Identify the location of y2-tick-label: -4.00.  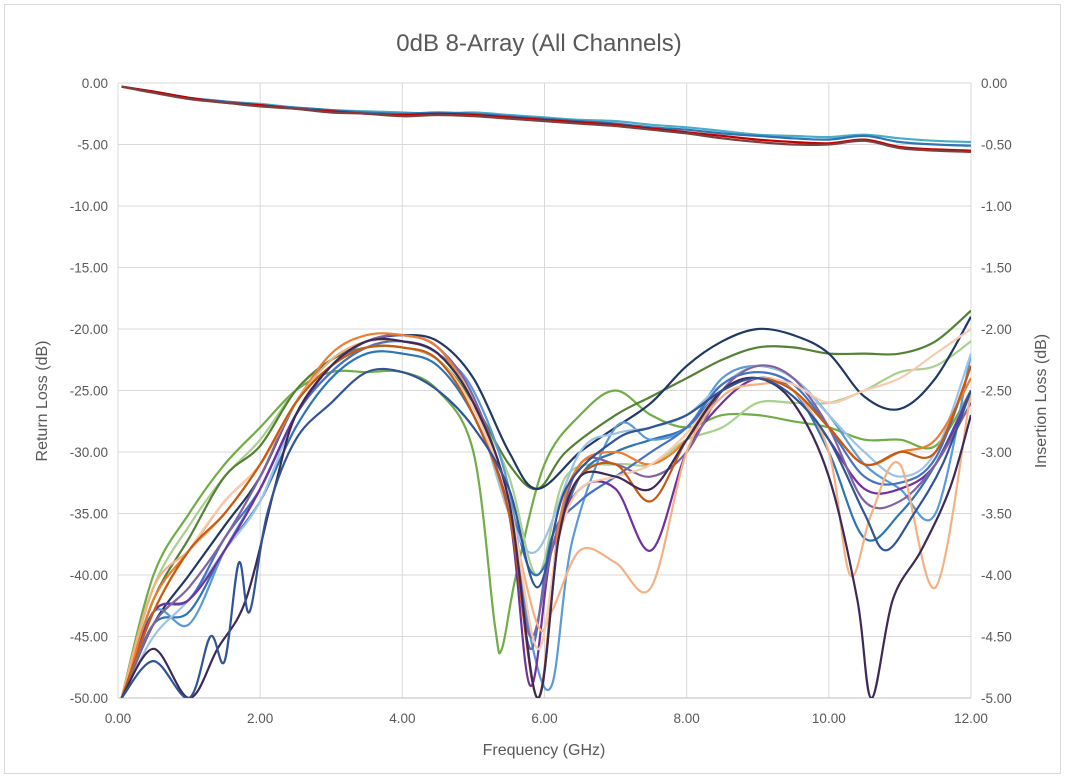
(996, 575).